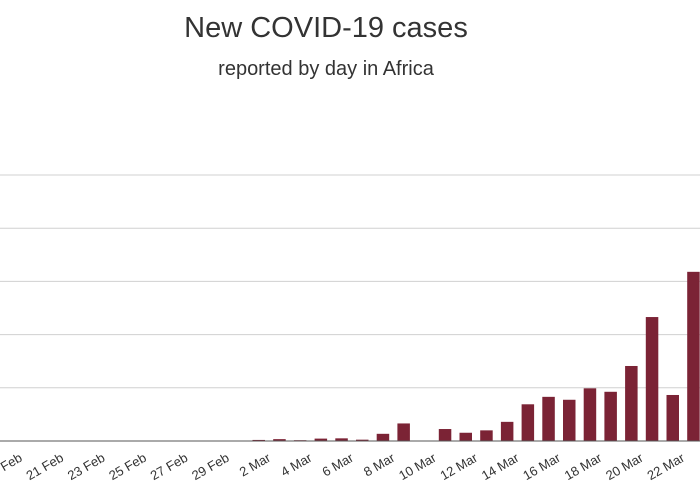 This screenshot has width=700, height=500. Describe the element at coordinates (86, 466) in the screenshot. I see `x-tick-label: 23 Feb` at that location.